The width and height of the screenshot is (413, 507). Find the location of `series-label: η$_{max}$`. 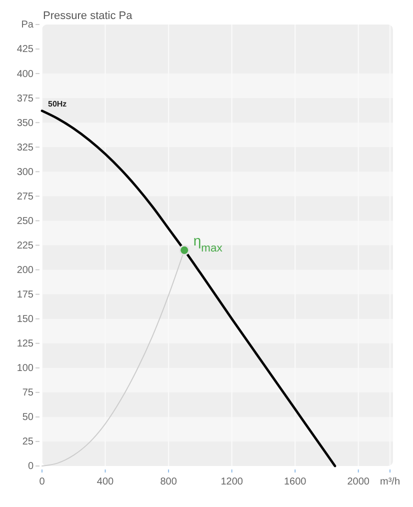

series-label: η$_{max}$ is located at coordinates (208, 243).